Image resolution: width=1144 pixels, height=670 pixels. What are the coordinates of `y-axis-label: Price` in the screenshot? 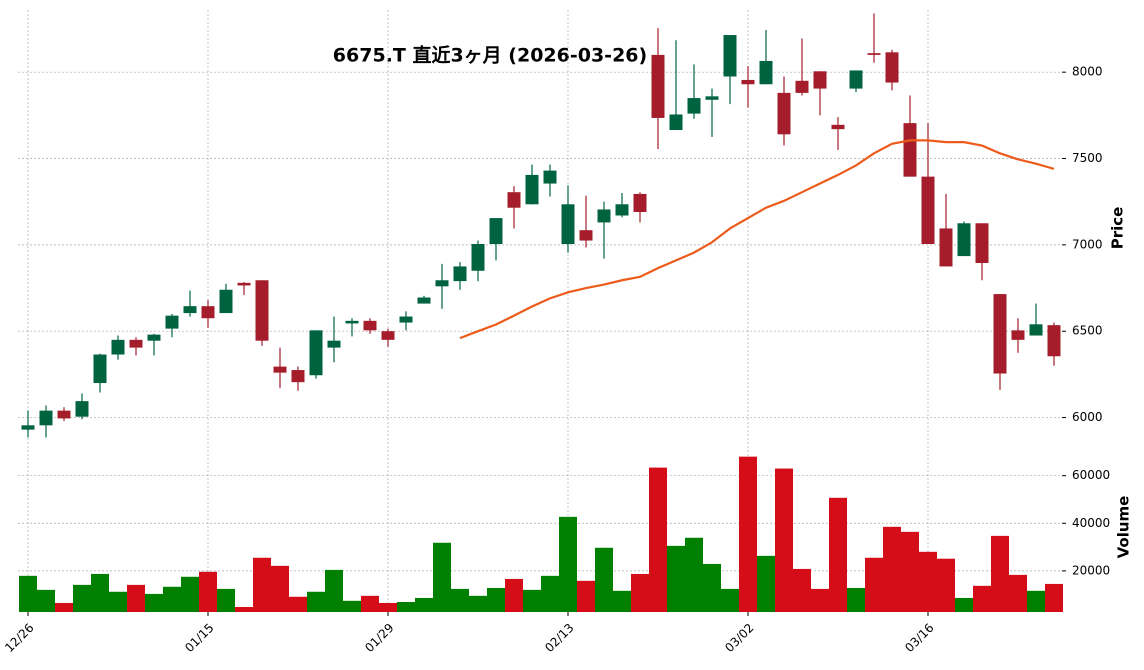 It's located at (1118, 228).